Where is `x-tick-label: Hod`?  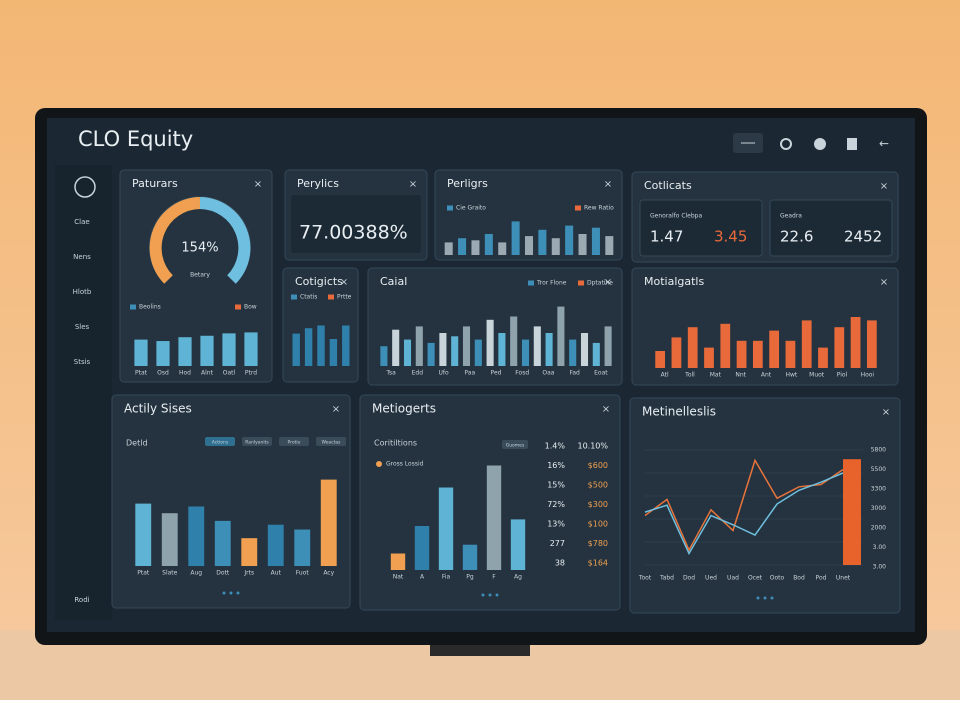
x-tick-label: Hod is located at coordinates (185, 373).